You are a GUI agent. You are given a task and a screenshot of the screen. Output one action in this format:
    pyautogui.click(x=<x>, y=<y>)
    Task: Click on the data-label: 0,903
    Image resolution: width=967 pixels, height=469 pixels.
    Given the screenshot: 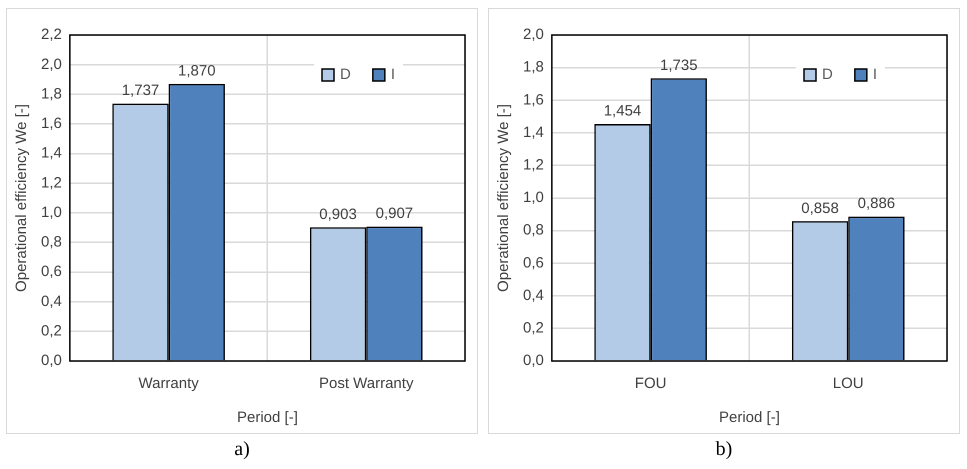 What is the action you would take?
    pyautogui.click(x=338, y=214)
    